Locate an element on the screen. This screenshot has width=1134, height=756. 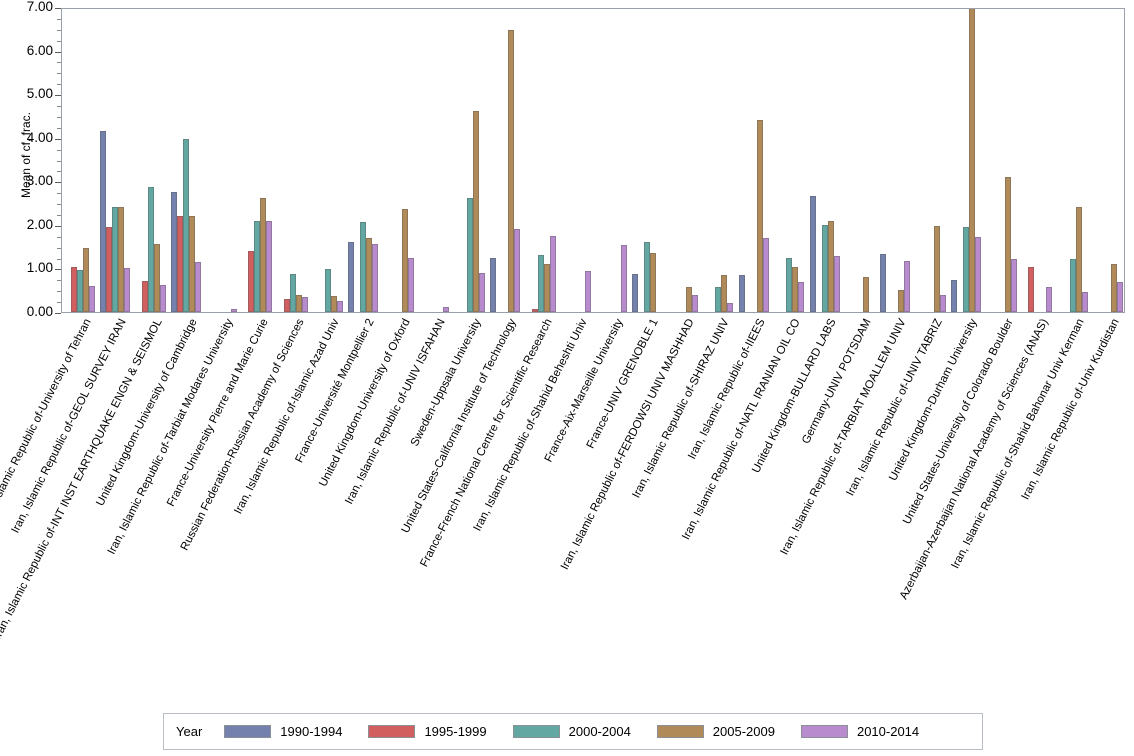
y-axis-tick-mark is located at coordinates (58, 8).